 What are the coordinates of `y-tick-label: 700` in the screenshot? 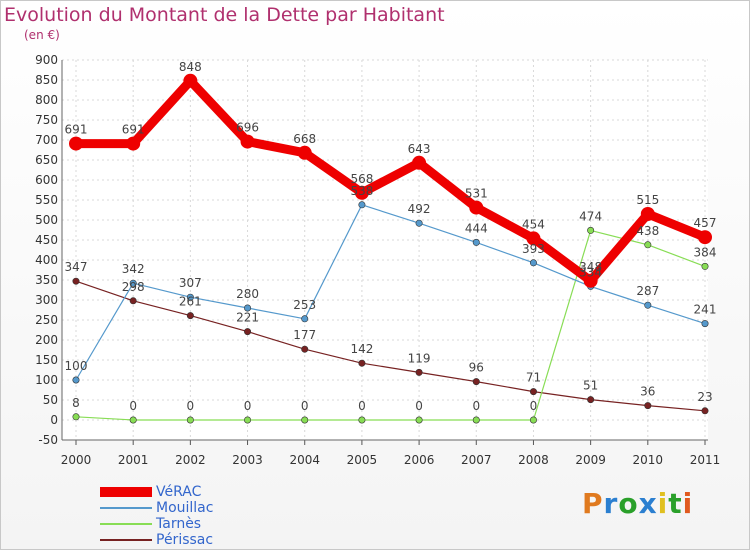 It's located at (46, 140).